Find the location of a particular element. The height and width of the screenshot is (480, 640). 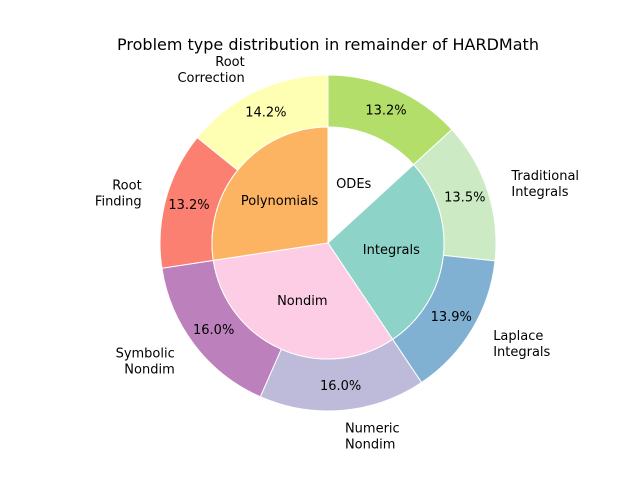

inner-slice-label: Nondim is located at coordinates (302, 301).